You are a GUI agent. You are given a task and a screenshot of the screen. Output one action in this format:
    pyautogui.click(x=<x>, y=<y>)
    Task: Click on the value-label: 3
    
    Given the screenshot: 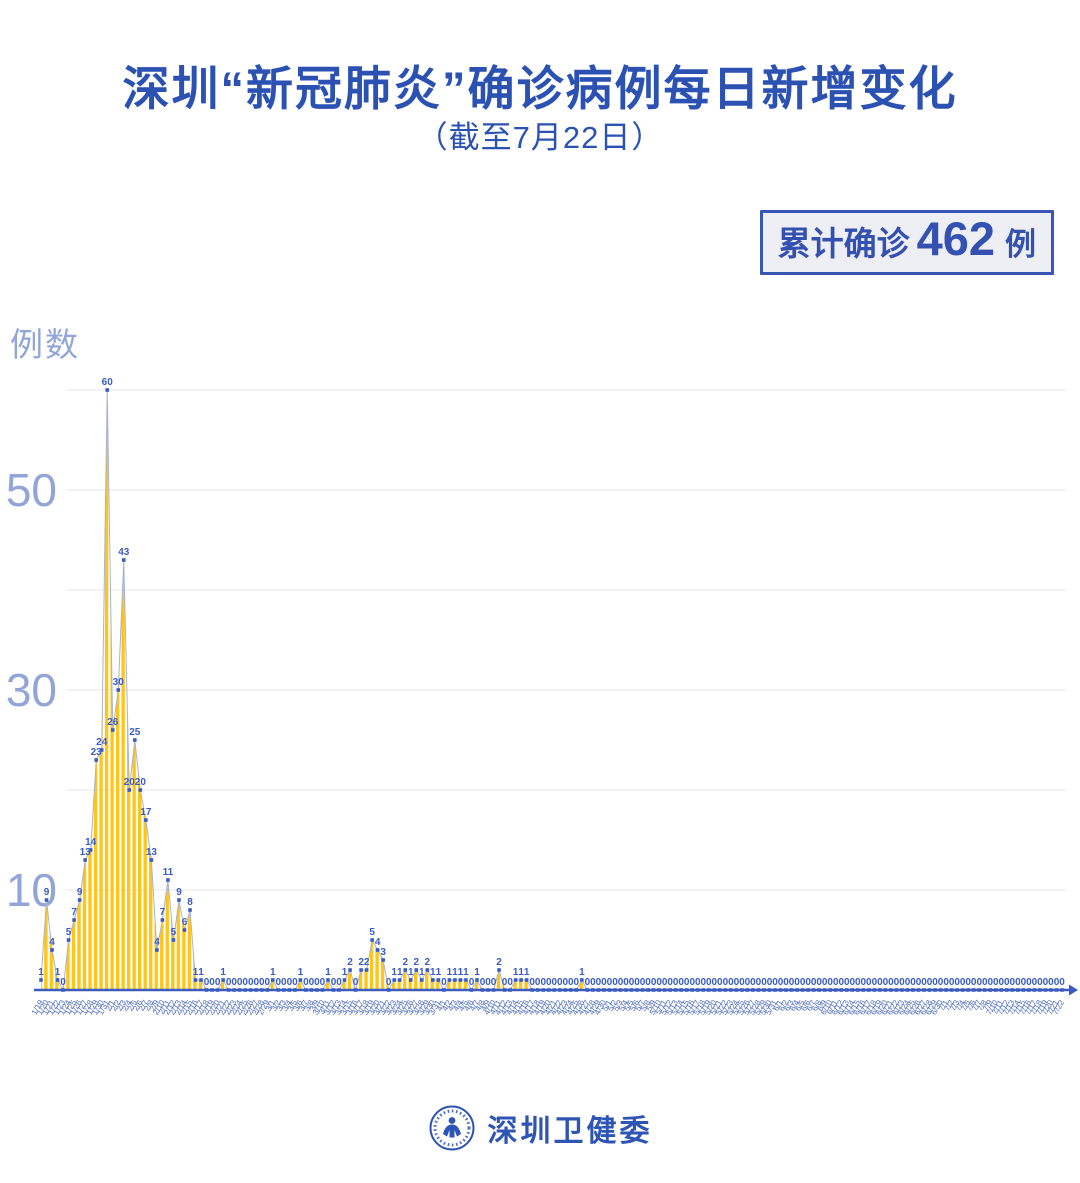 What is the action you would take?
    pyautogui.click(x=383, y=952)
    